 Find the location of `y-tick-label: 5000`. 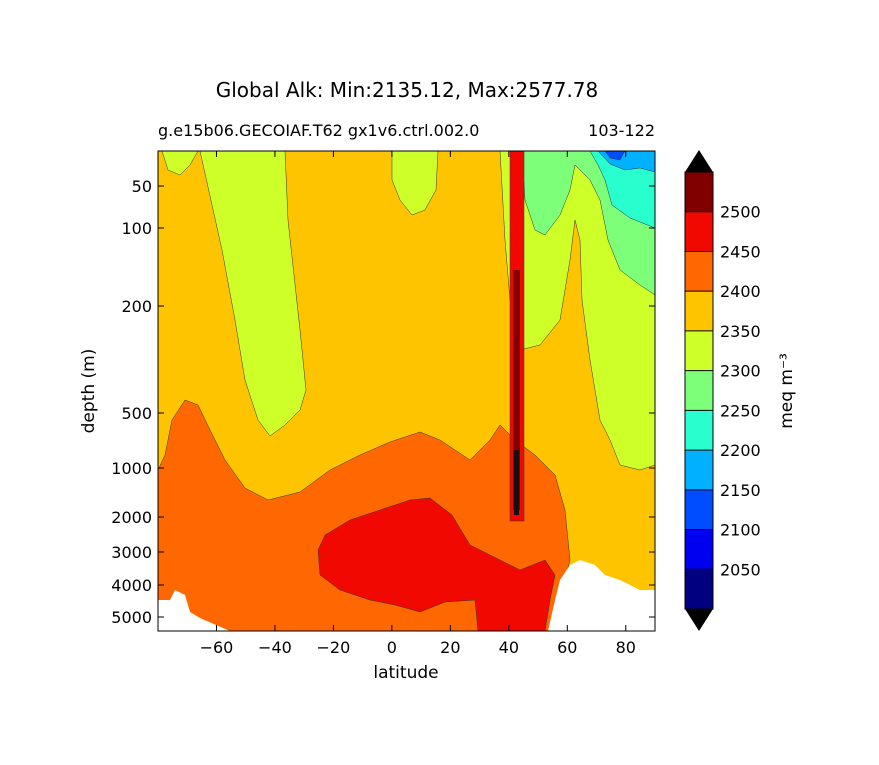

y-tick-label: 5000 is located at coordinates (131, 617).